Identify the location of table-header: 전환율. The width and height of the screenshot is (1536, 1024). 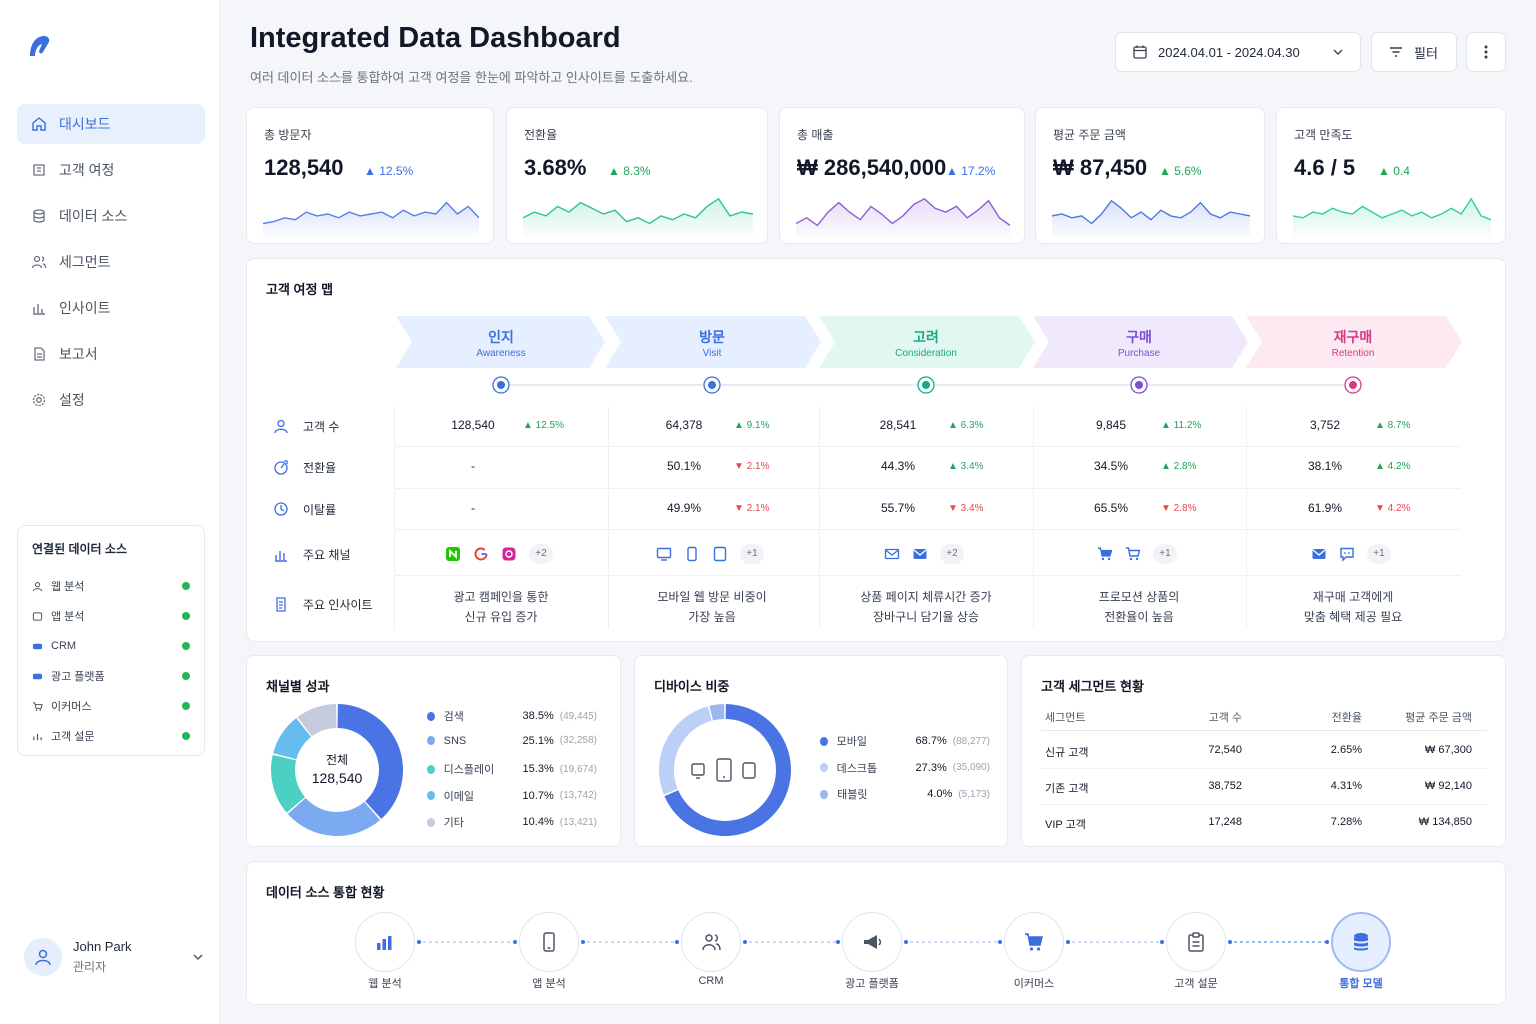
(1346, 718).